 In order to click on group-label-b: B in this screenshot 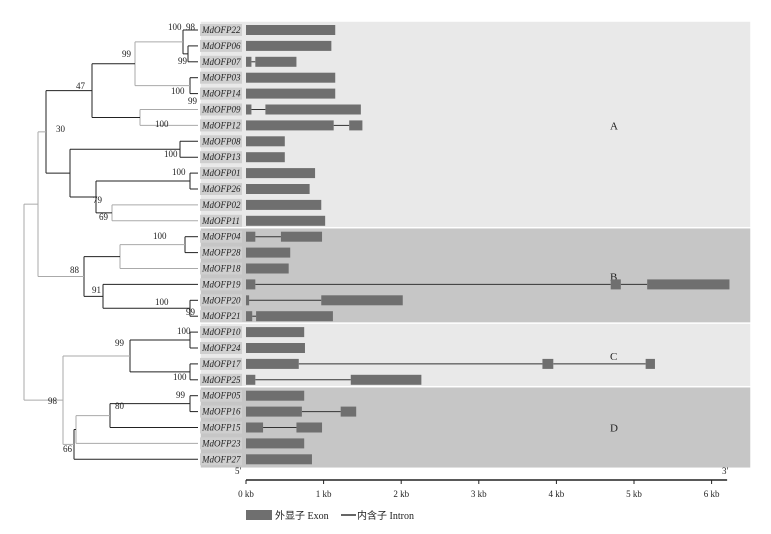, I will do `click(613, 277)`.